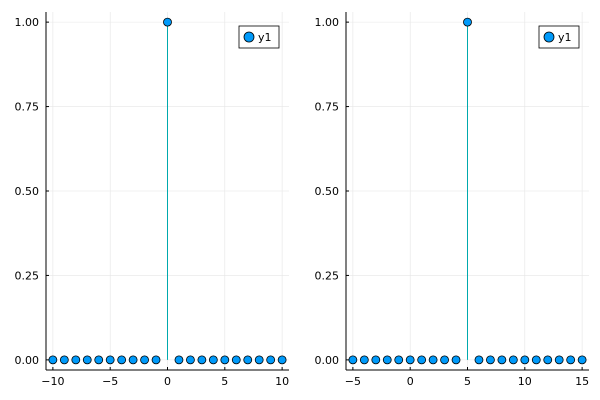 This screenshot has width=600, height=400. What do you see at coordinates (52, 381) in the screenshot?
I see `x-tick-label: −10` at bounding box center [52, 381].